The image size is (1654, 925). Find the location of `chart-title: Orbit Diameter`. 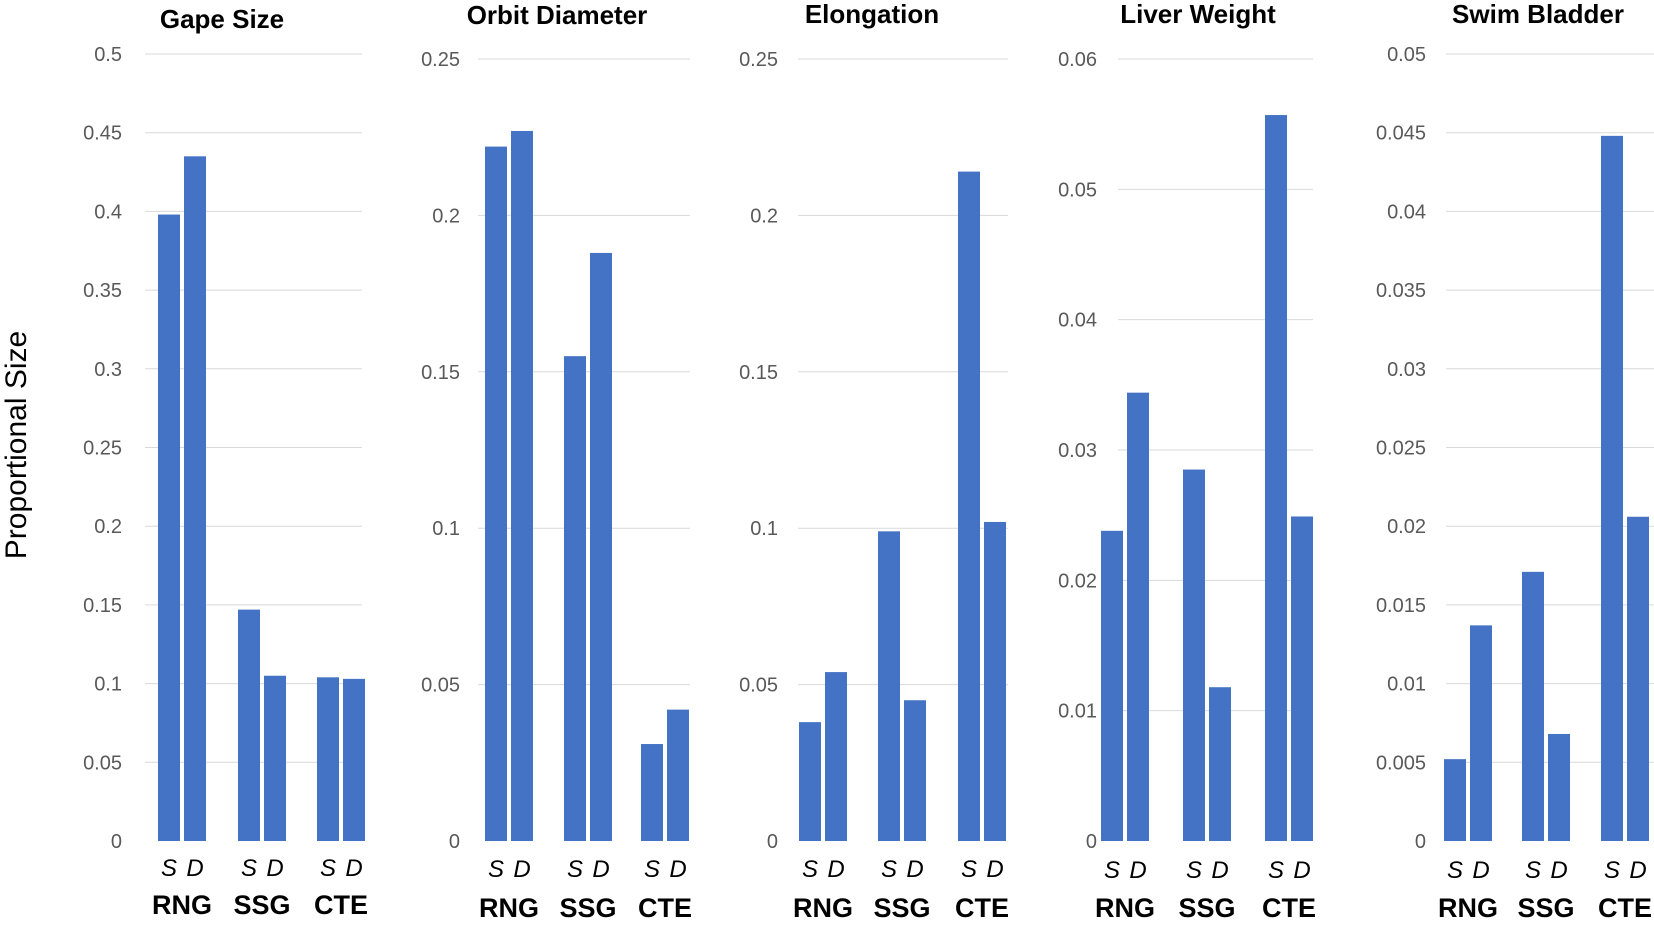

chart-title: Orbit Diameter is located at coordinates (557, 15).